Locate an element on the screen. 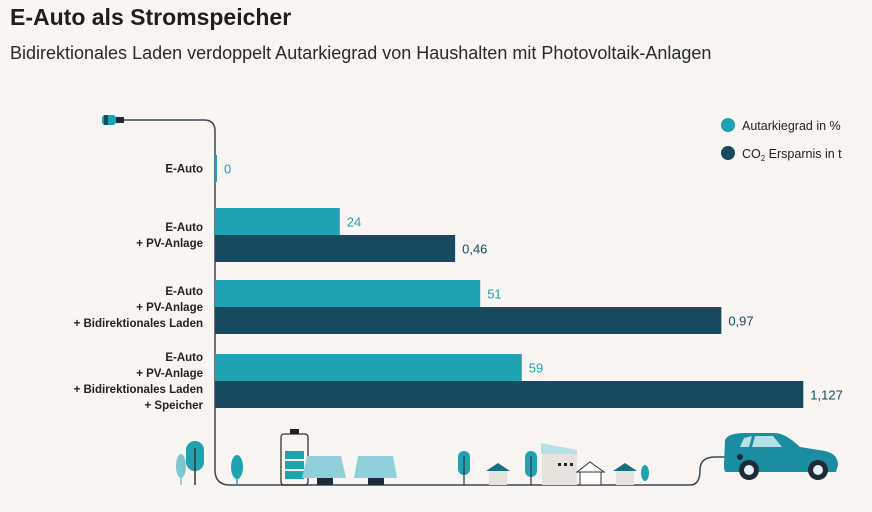  data-label: 59 is located at coordinates (536, 368).